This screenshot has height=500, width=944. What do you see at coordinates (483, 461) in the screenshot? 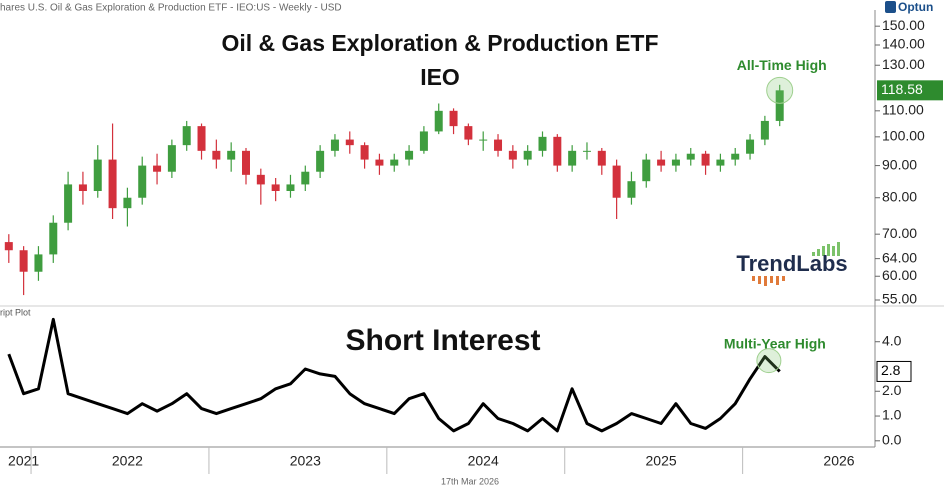
I see `x-tick-label: 2024` at bounding box center [483, 461].